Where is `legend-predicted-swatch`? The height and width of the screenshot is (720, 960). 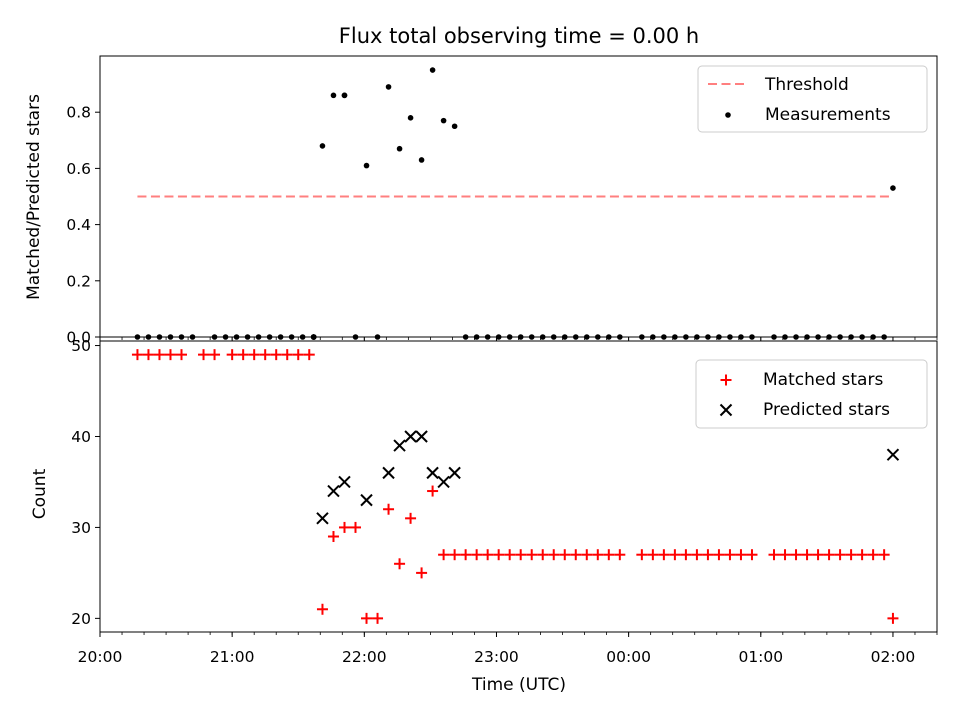
legend-predicted-swatch is located at coordinates (726, 410).